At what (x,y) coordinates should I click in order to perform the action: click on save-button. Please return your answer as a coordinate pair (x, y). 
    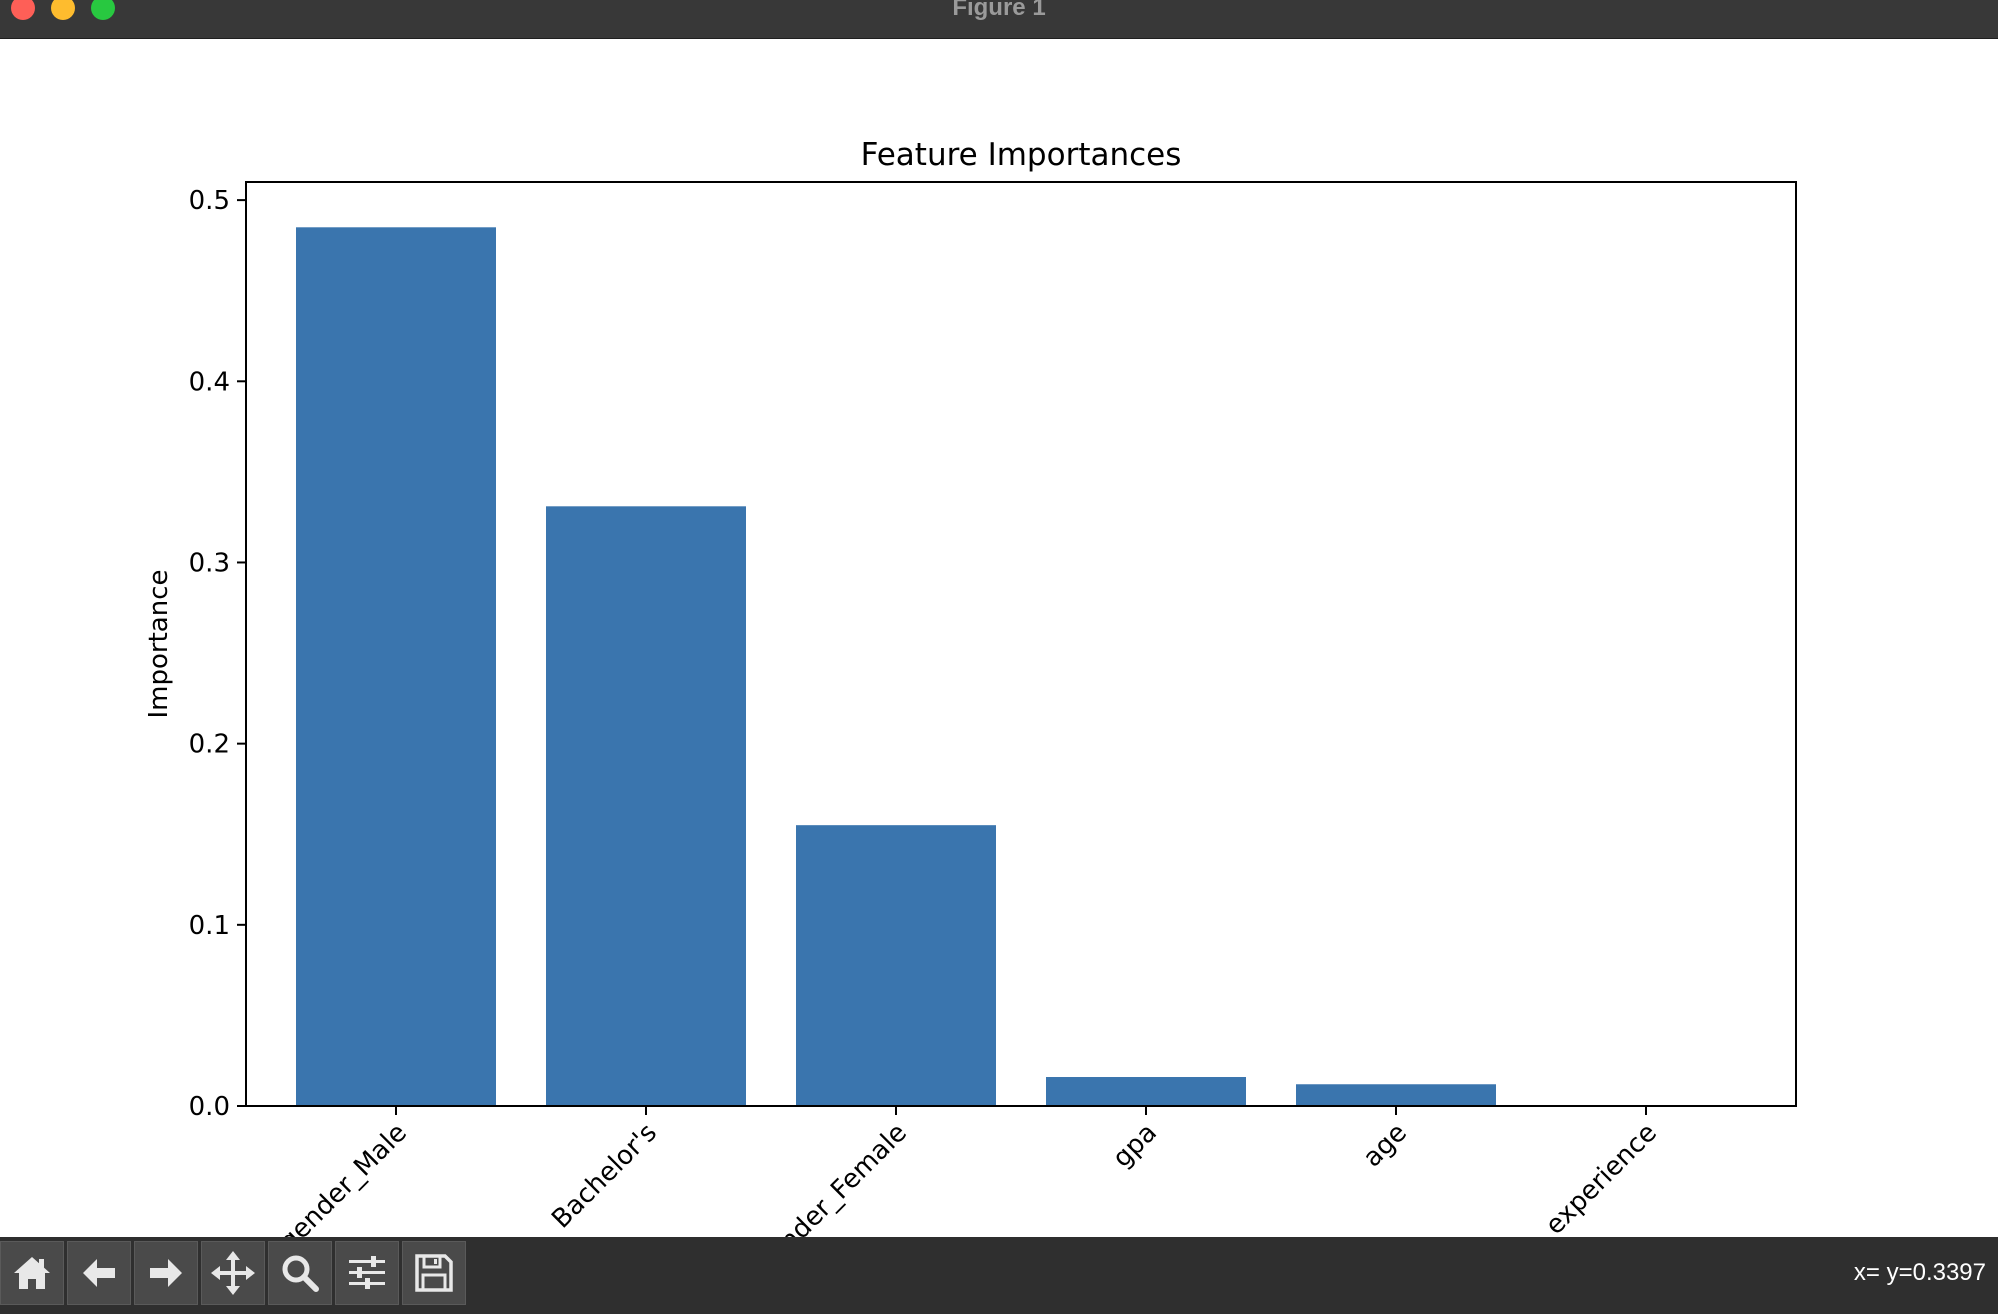
    Looking at the image, I should click on (434, 1273).